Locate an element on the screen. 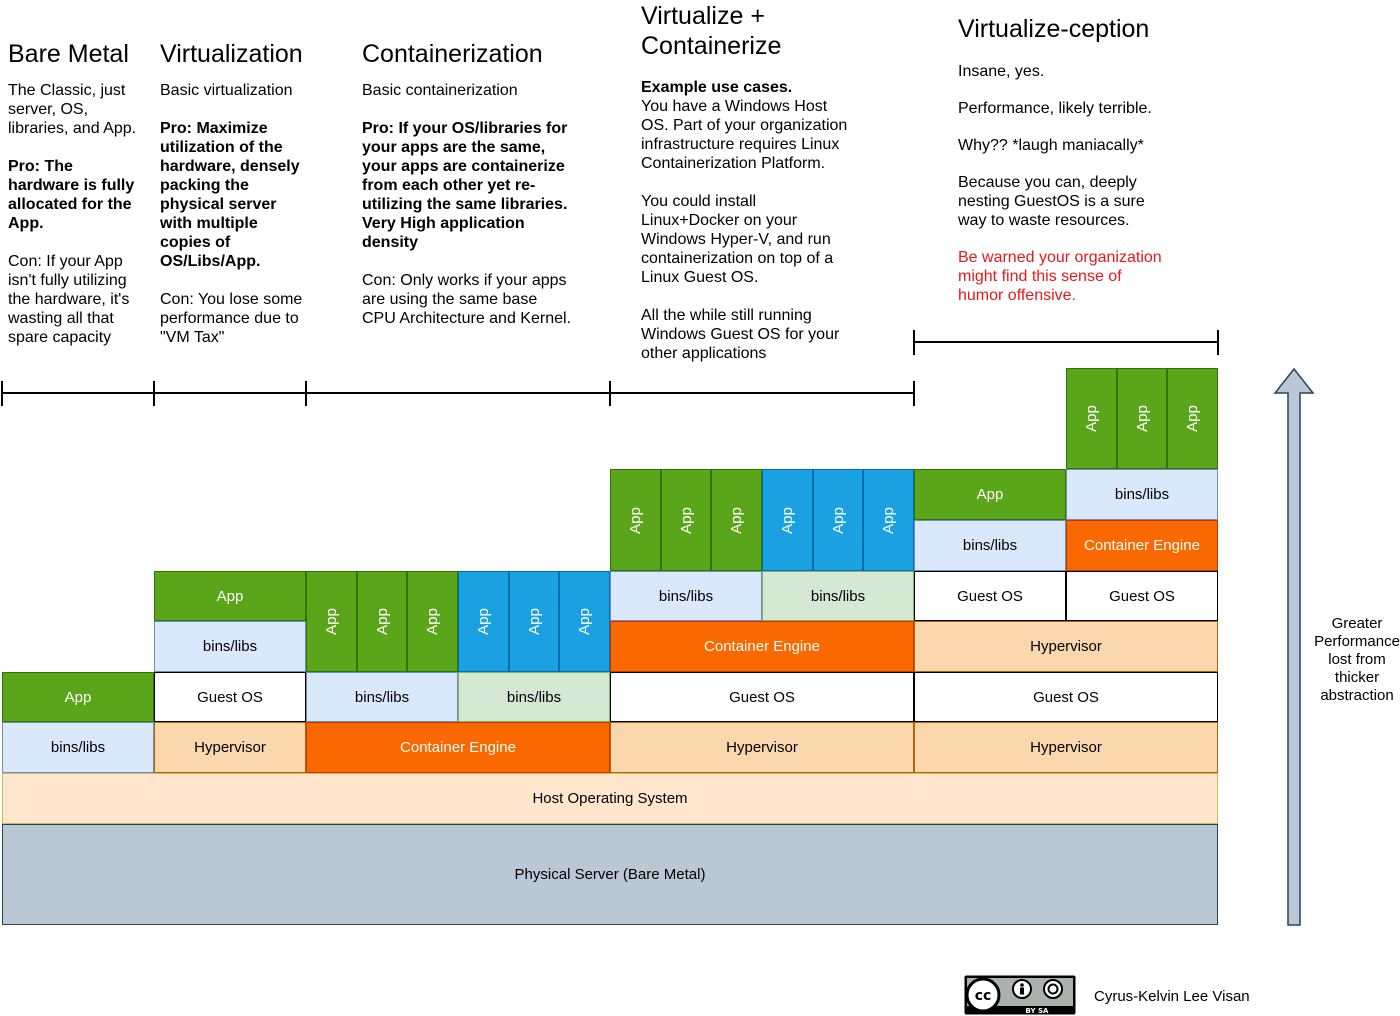 Image resolution: width=1400 pixels, height=1016 pixels. performance-arrow is located at coordinates (1294, 646).